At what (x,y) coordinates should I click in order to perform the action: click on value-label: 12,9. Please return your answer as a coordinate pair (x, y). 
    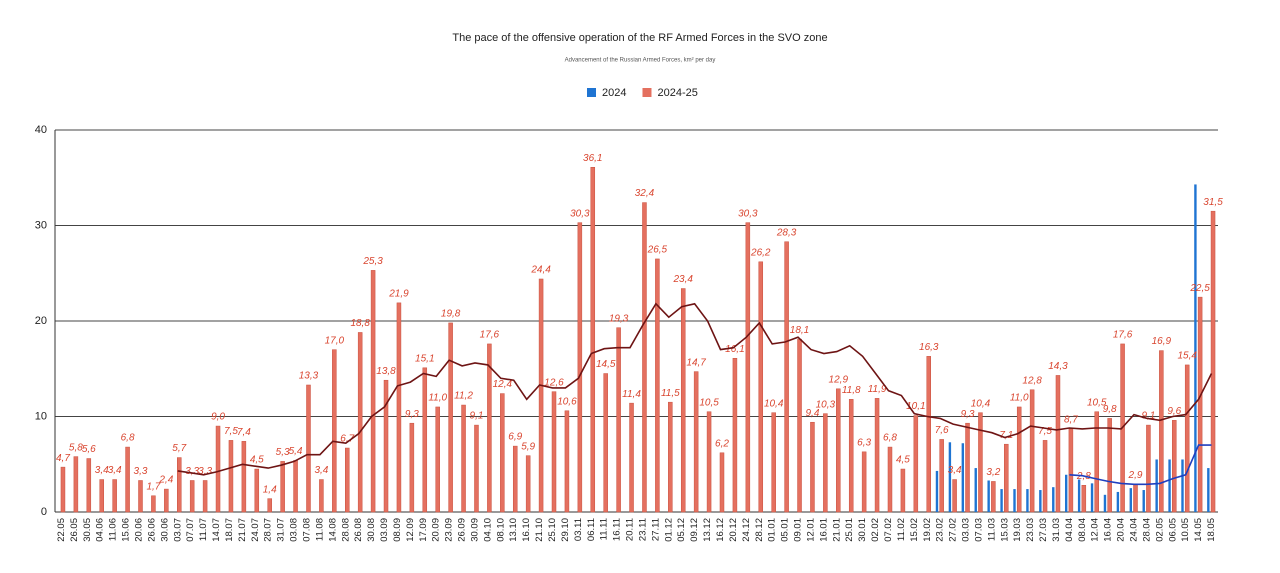
    Looking at the image, I should click on (839, 379).